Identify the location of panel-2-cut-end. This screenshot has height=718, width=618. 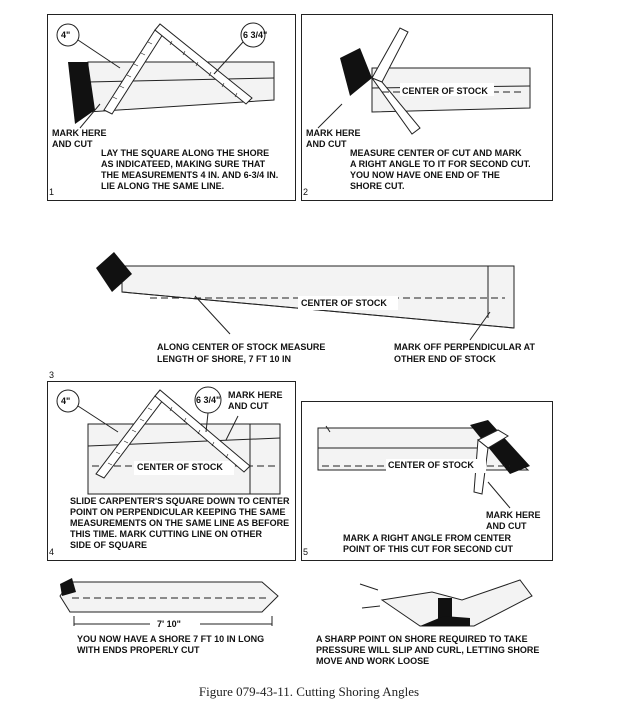
(356, 72).